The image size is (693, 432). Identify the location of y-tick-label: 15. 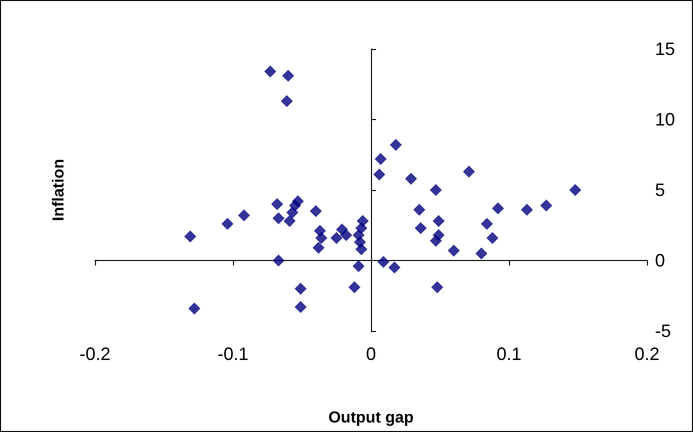
(665, 49).